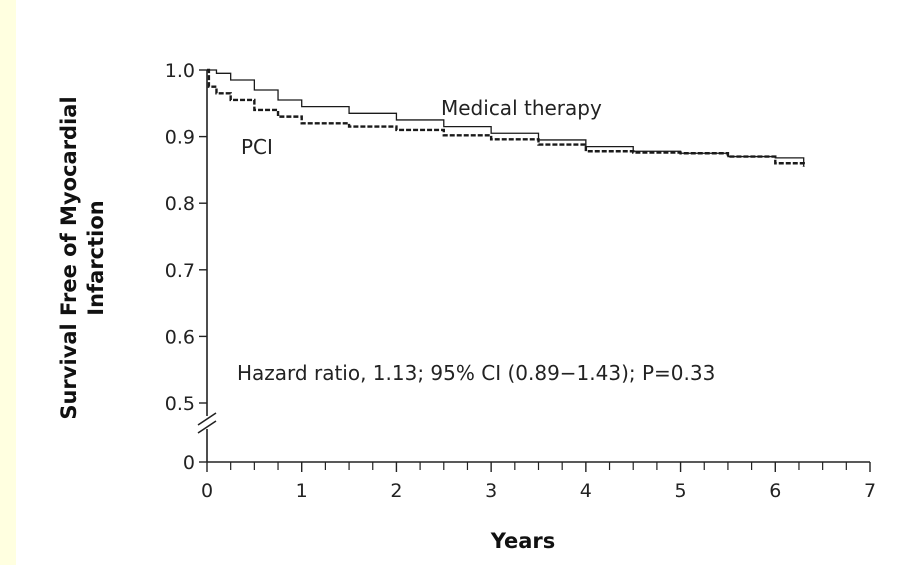  What do you see at coordinates (681, 491) in the screenshot?
I see `x-tick-label: 5` at bounding box center [681, 491].